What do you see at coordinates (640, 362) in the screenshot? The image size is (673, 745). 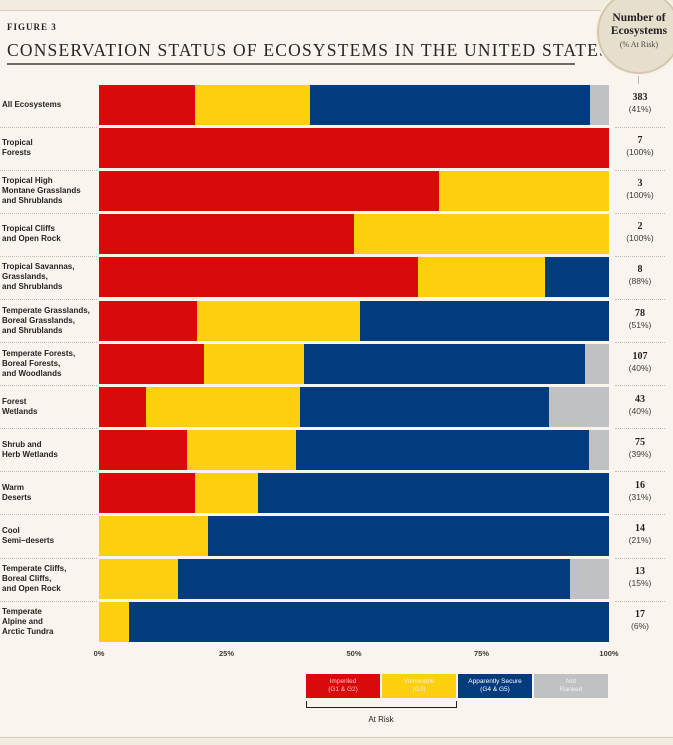 I see `ecosystem-count-cell: 107 (40%)` at bounding box center [640, 362].